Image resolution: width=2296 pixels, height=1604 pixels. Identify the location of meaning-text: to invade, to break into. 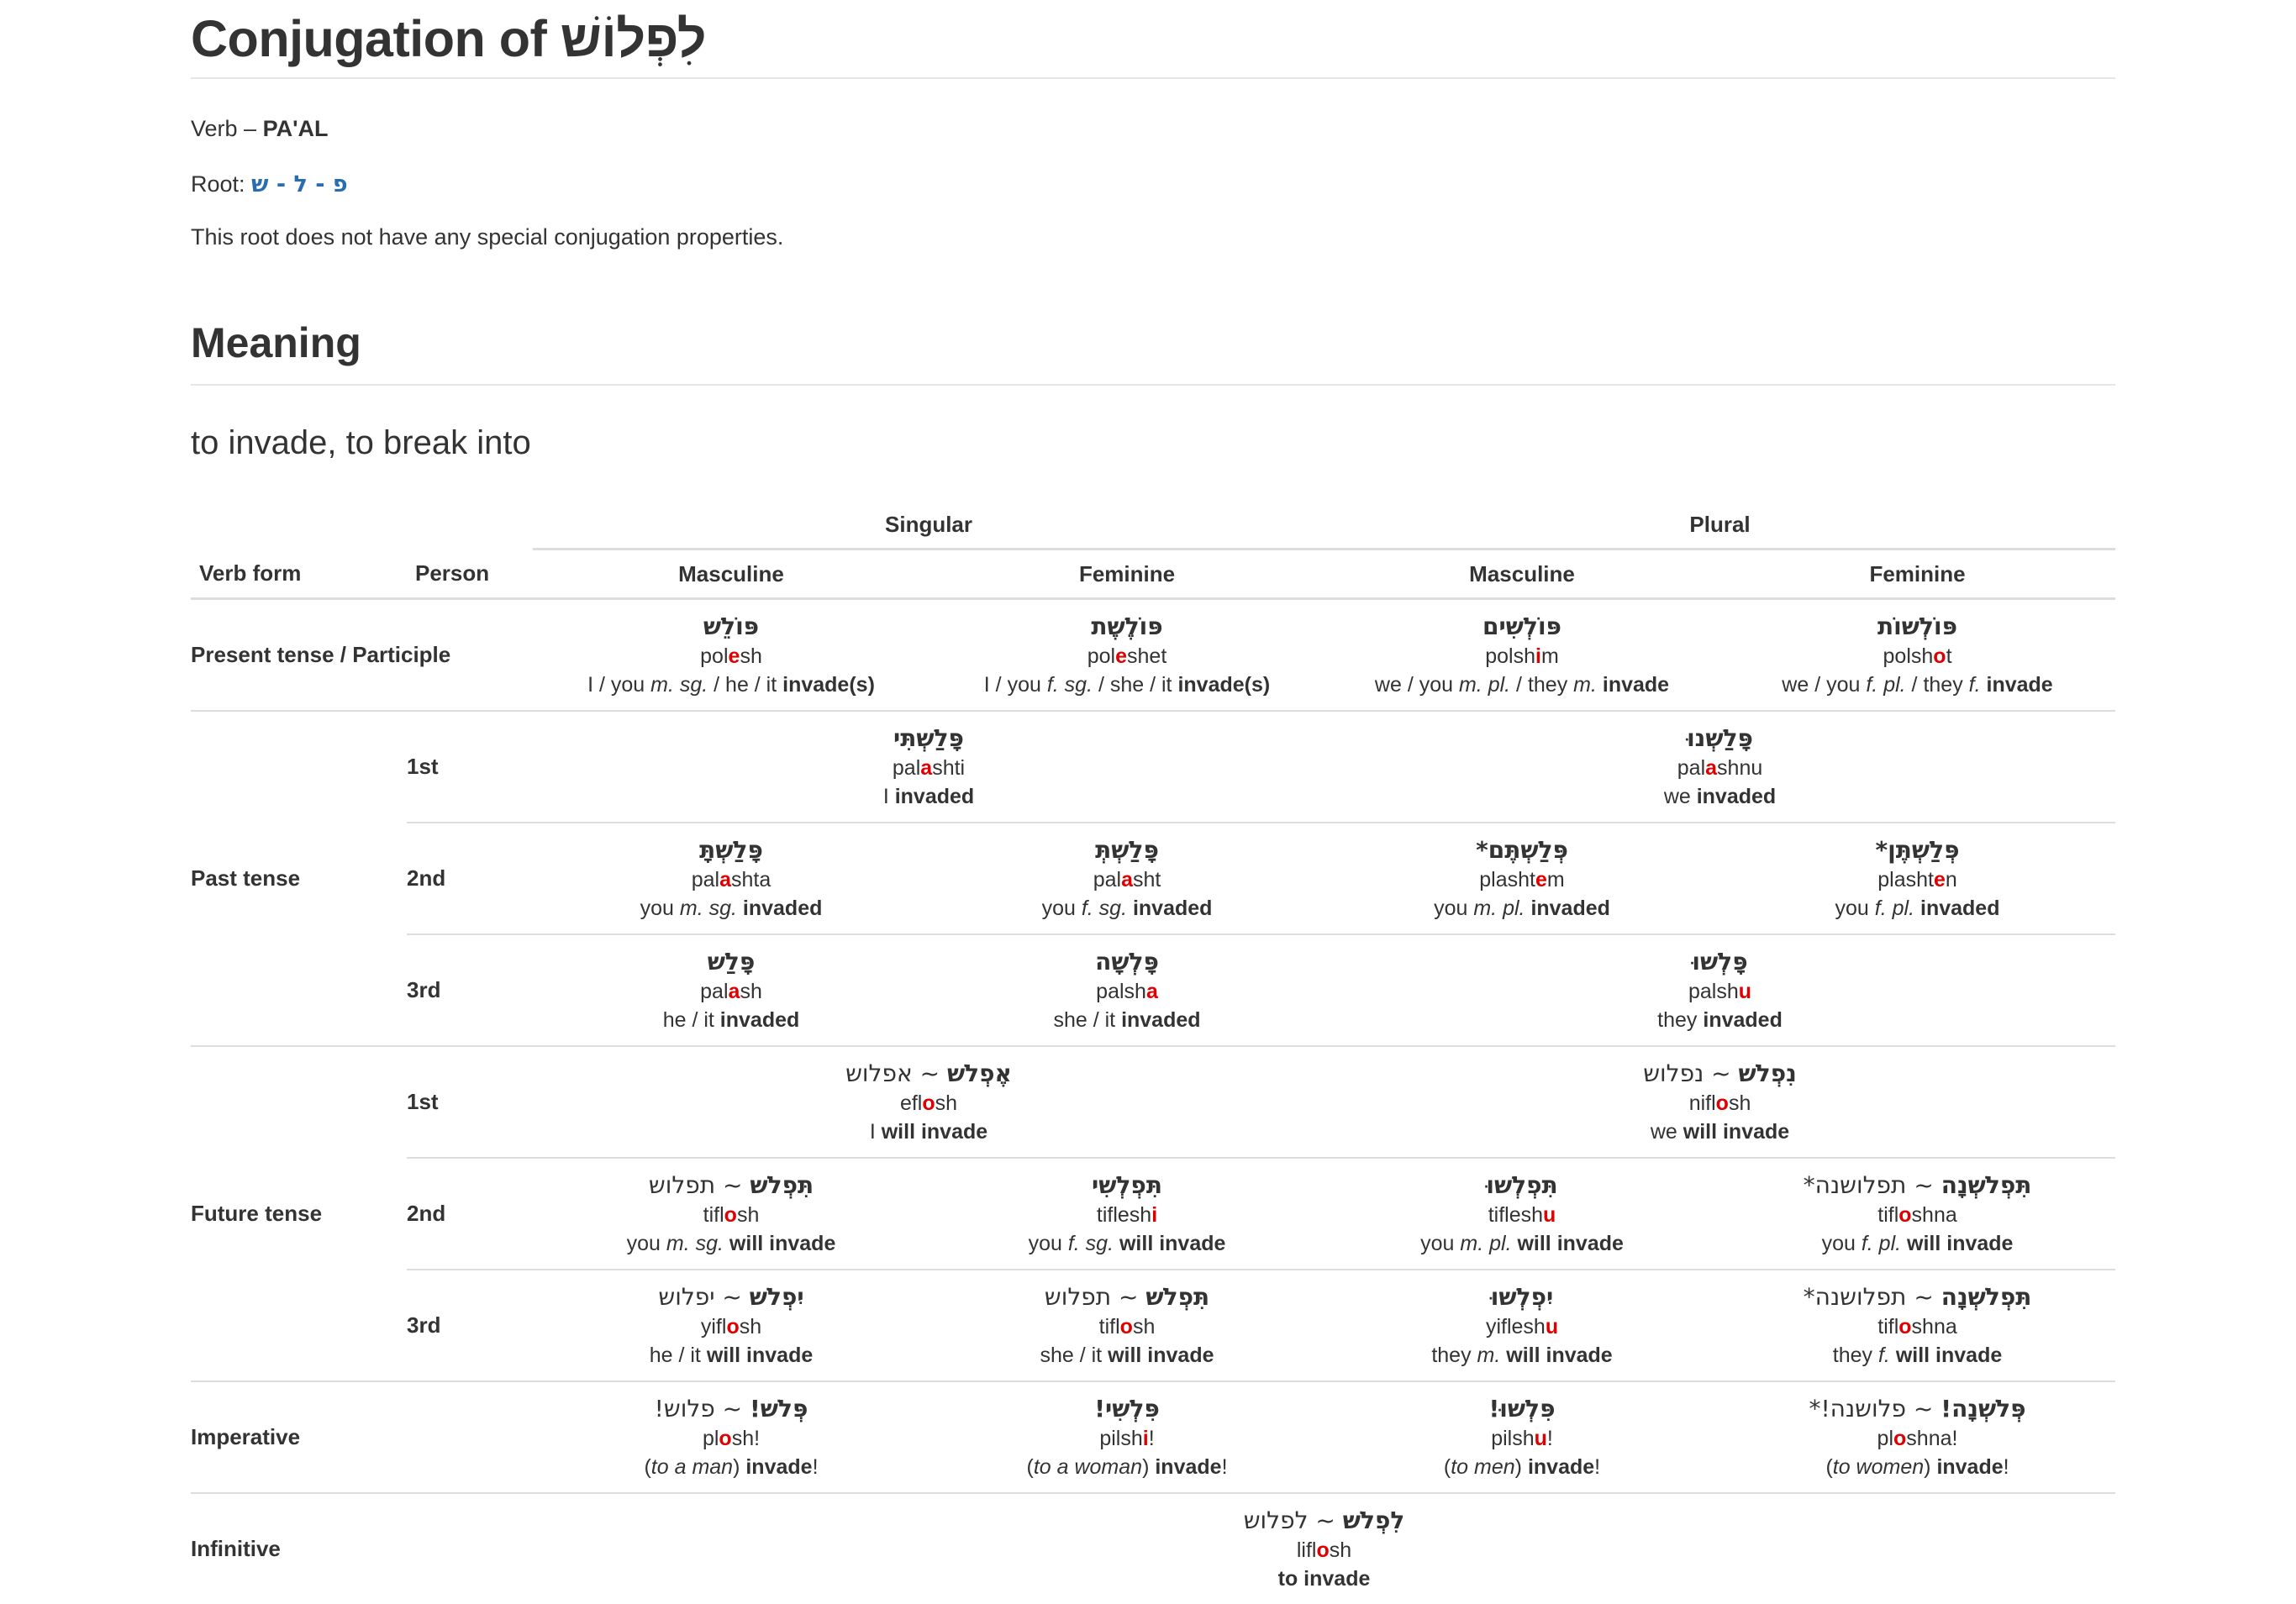
(361, 442).